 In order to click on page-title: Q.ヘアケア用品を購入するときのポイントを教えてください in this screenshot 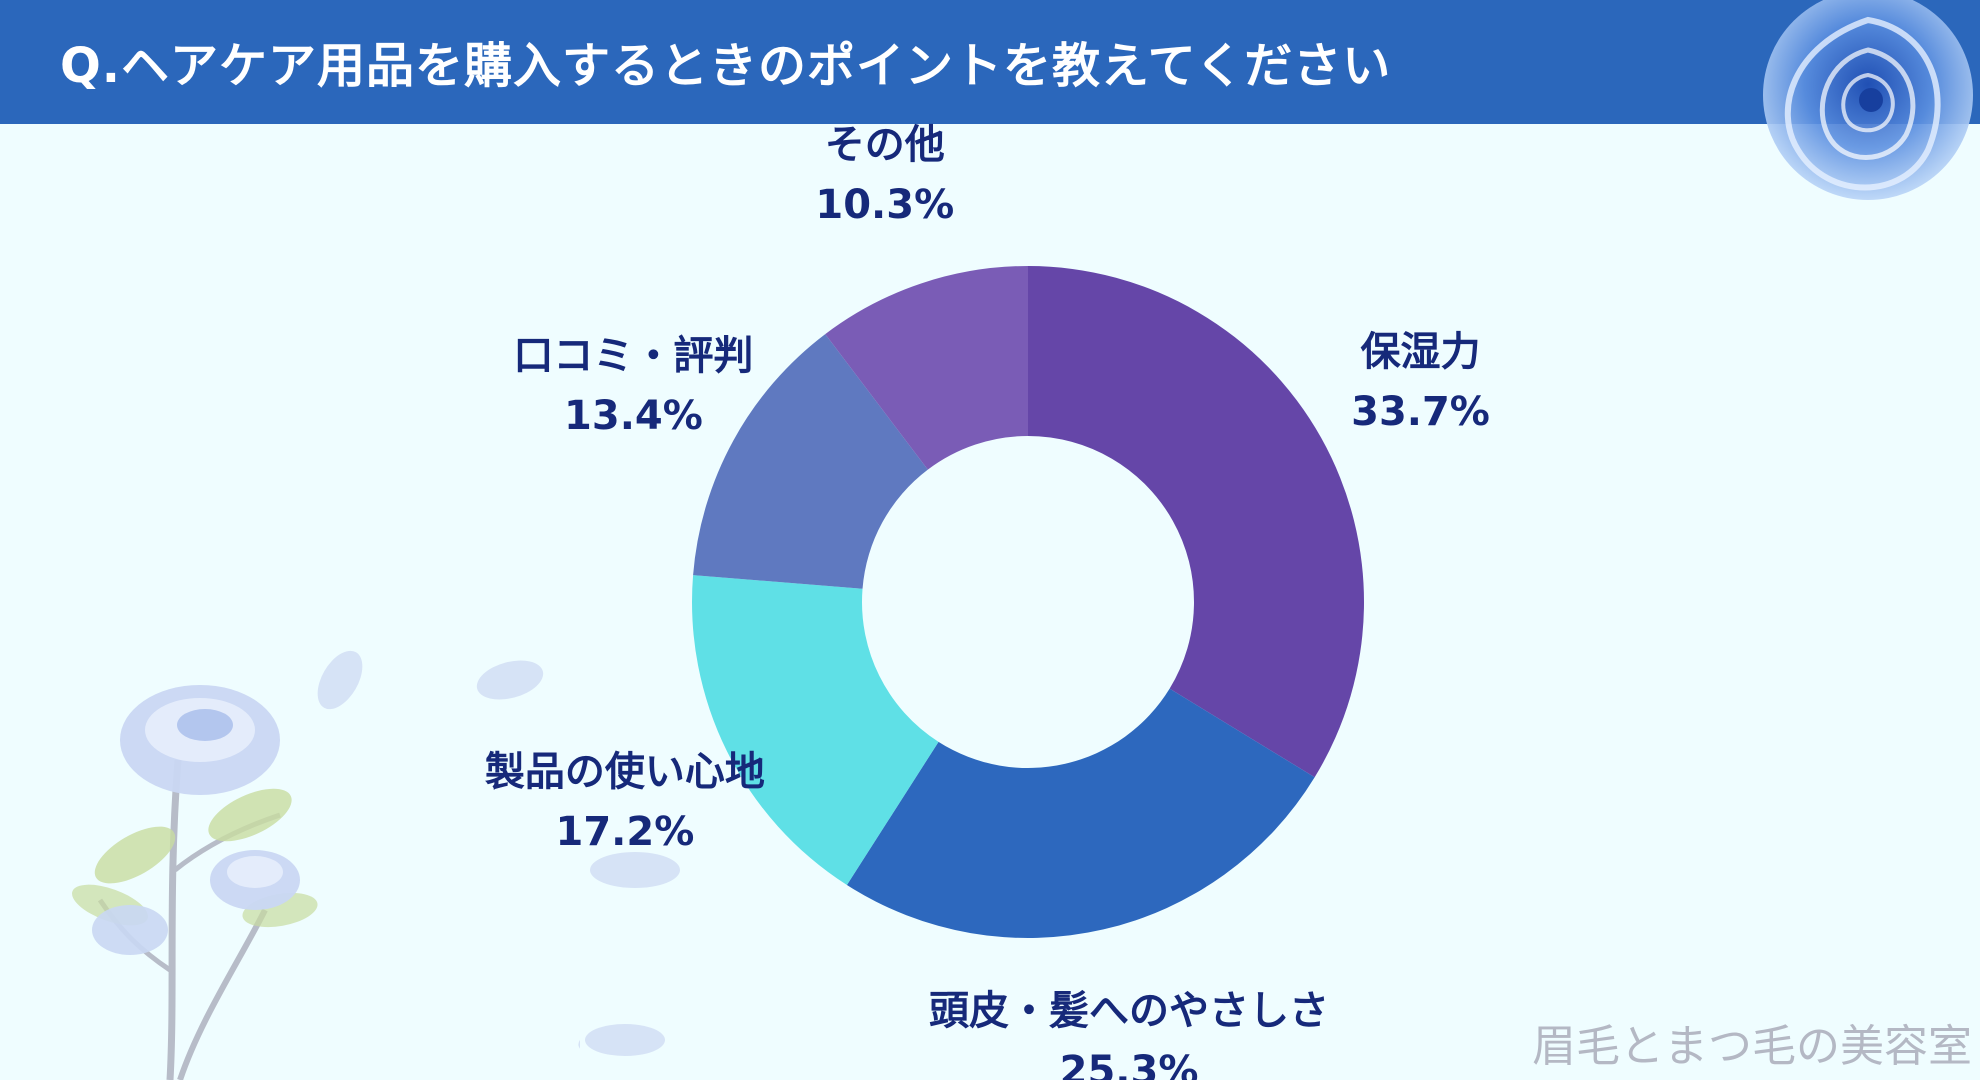, I will do `click(726, 66)`.